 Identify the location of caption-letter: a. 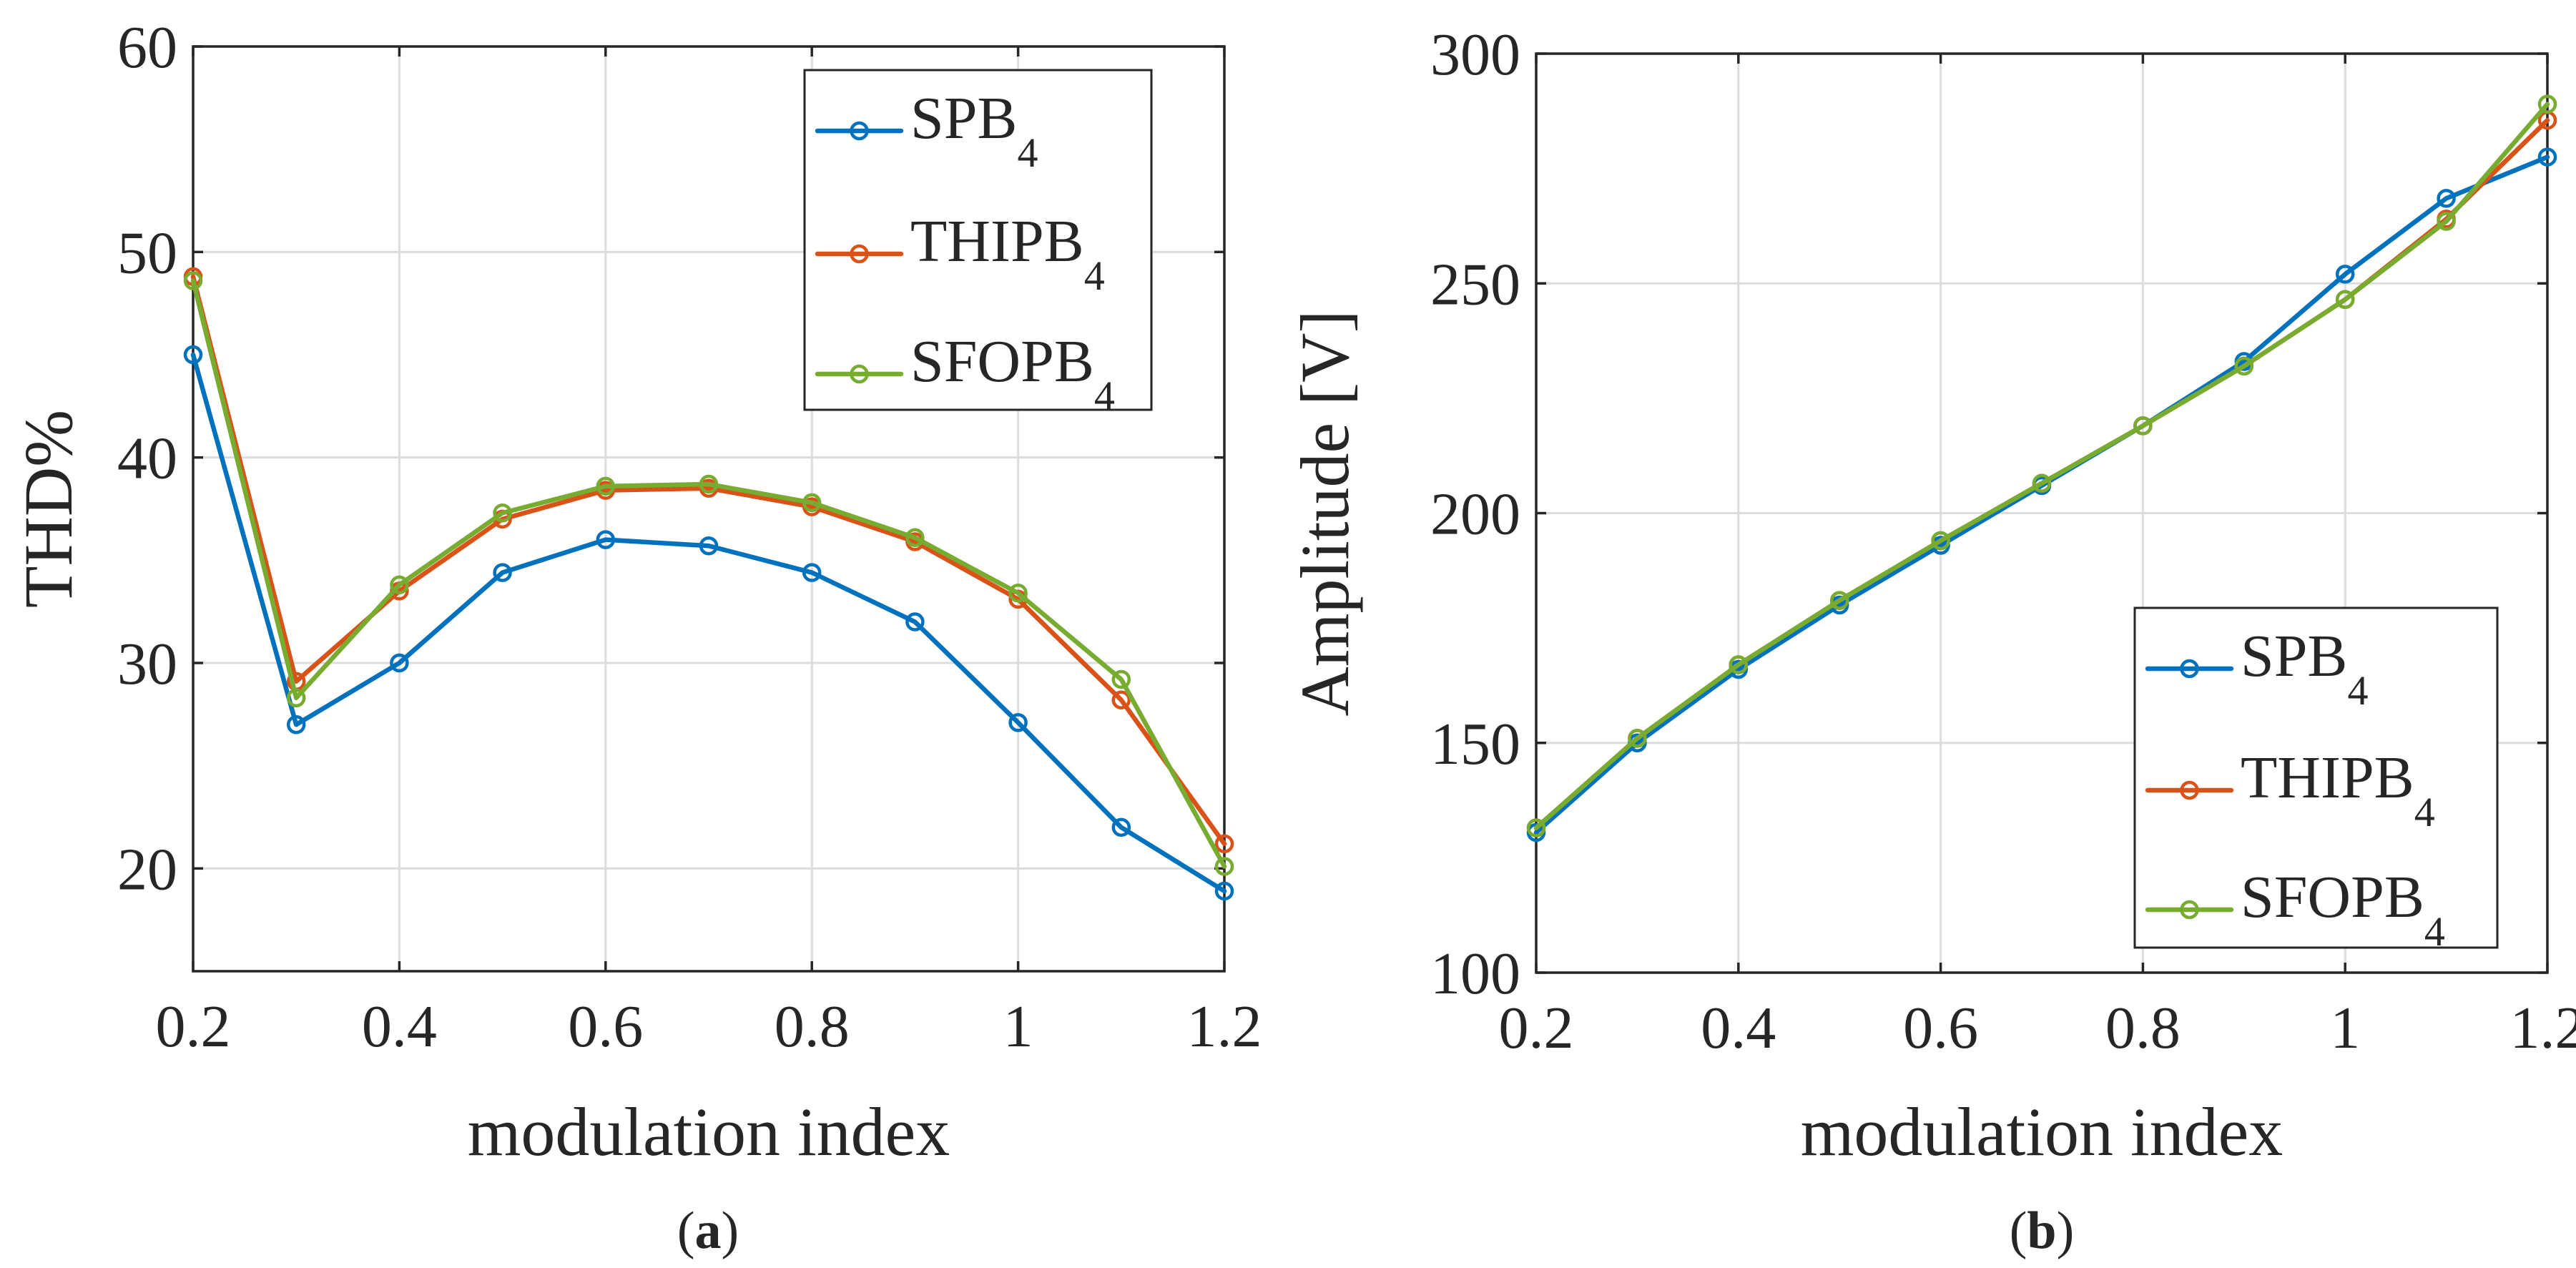
(709, 1230).